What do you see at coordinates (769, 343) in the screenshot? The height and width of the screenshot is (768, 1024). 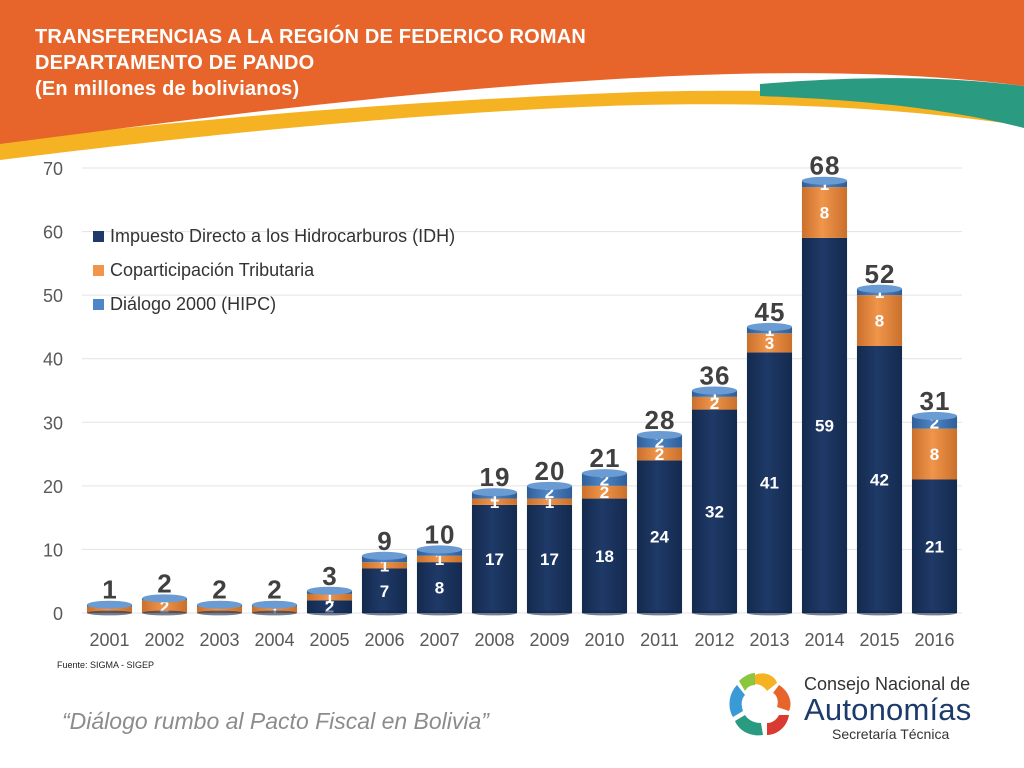 I see `bar-value-label: 3` at bounding box center [769, 343].